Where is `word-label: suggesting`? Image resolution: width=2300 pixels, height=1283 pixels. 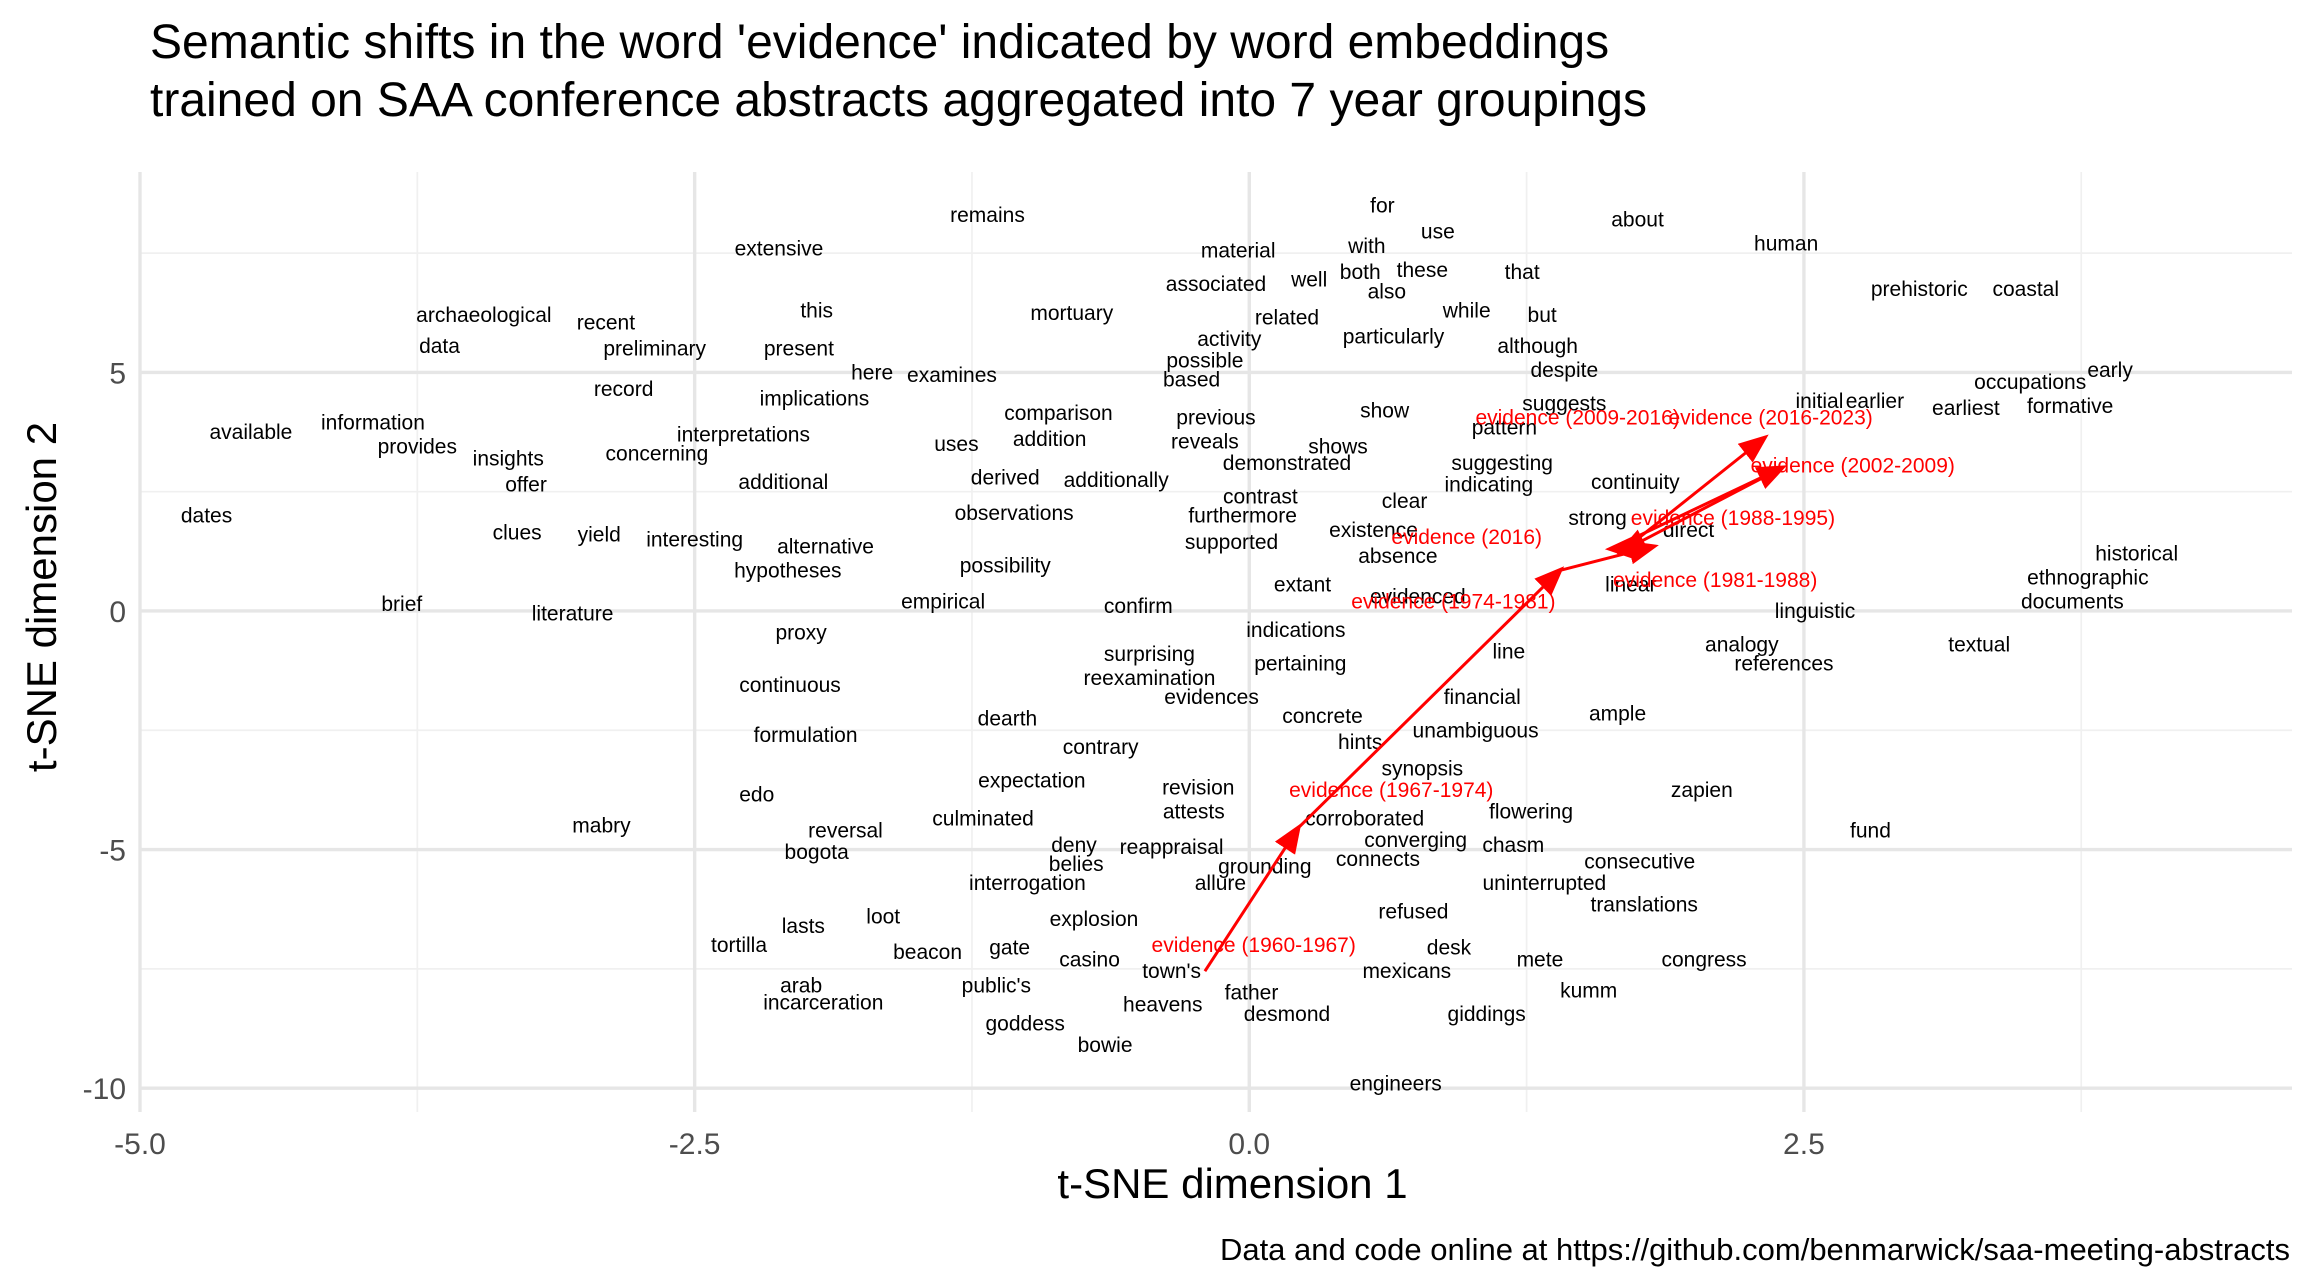 word-label: suggesting is located at coordinates (1502, 463).